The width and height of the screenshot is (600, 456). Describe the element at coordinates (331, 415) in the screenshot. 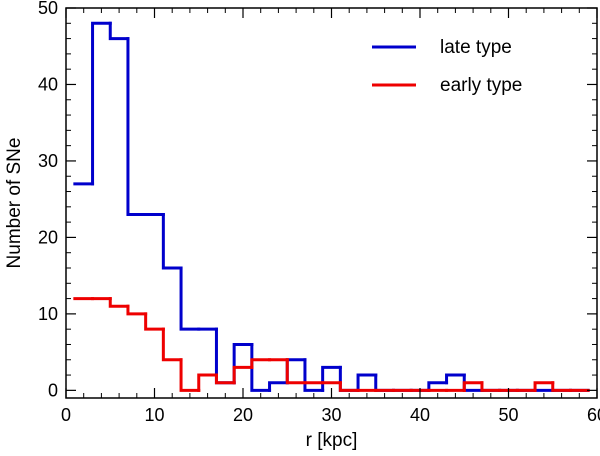

I see `x-tick-label: 30` at that location.